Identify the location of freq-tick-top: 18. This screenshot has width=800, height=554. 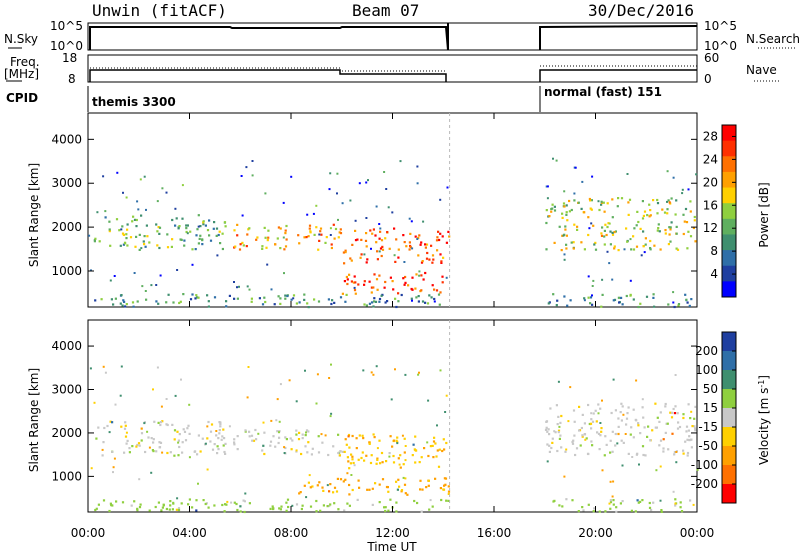
(69, 58).